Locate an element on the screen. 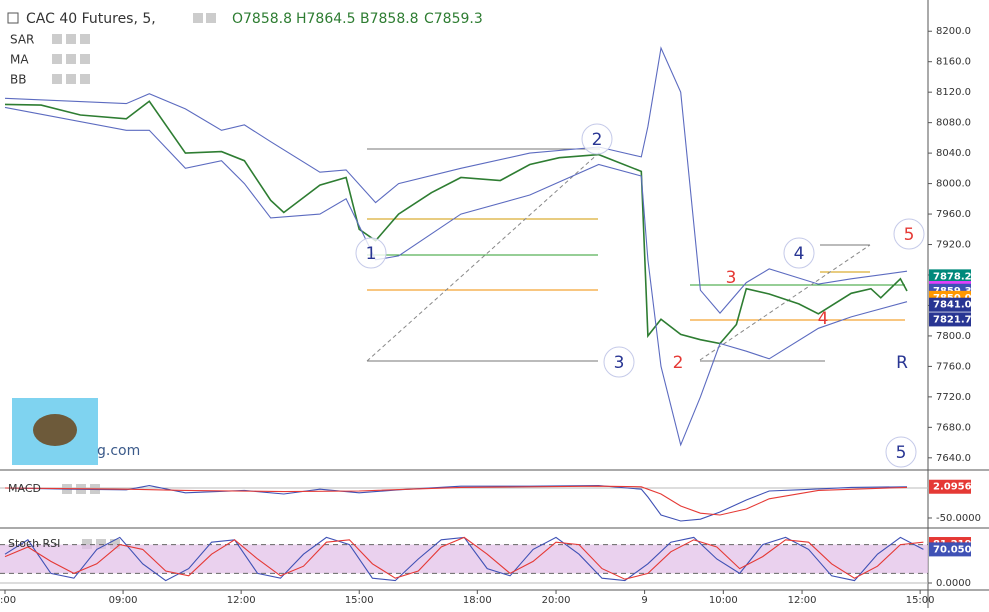 The width and height of the screenshot is (989, 612). indicator-label: SAR is located at coordinates (22, 40).